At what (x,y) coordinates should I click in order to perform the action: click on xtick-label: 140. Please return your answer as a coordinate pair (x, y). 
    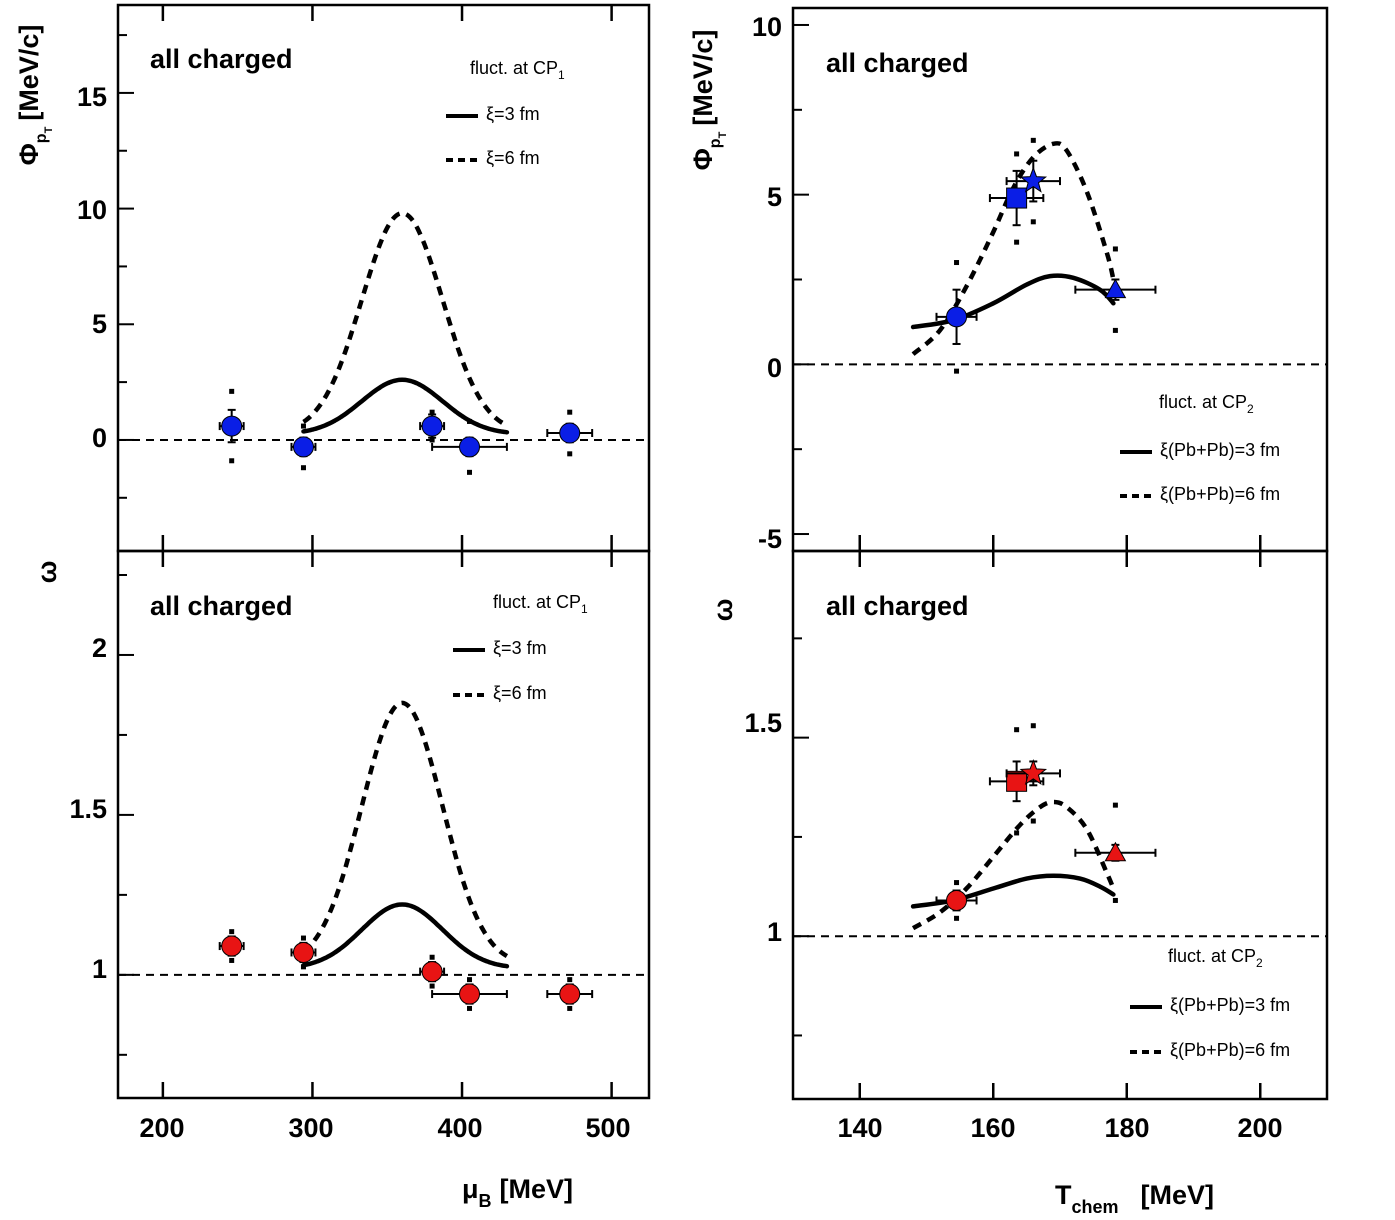
    Looking at the image, I should click on (859, 1128).